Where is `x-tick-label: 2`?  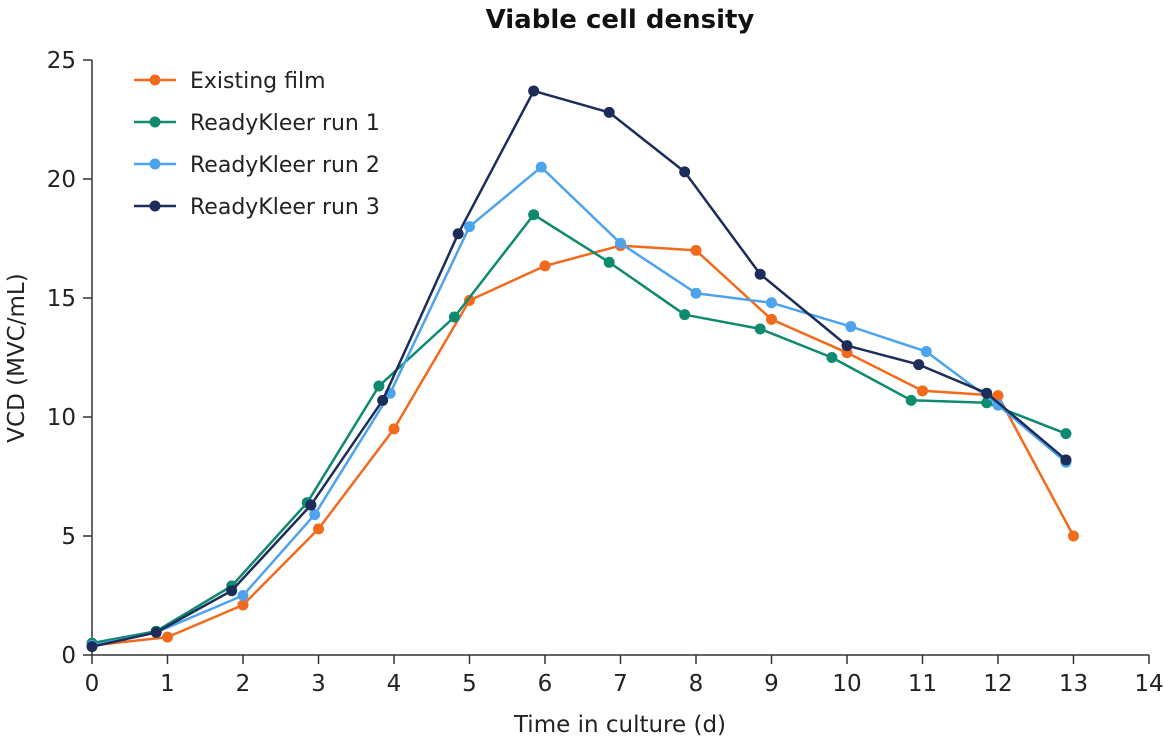 x-tick-label: 2 is located at coordinates (243, 684).